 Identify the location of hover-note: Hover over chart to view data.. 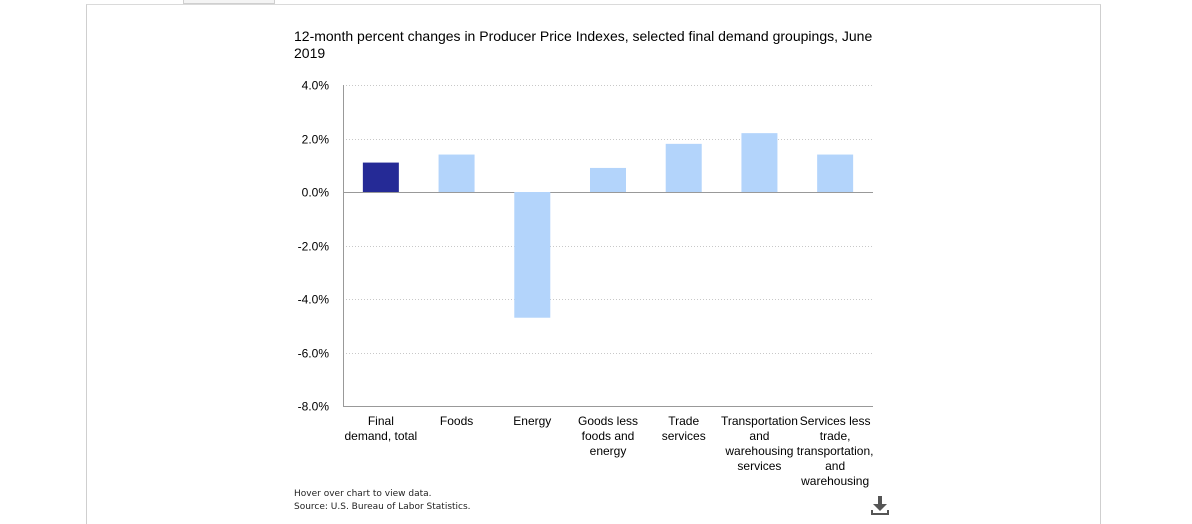
(363, 494).